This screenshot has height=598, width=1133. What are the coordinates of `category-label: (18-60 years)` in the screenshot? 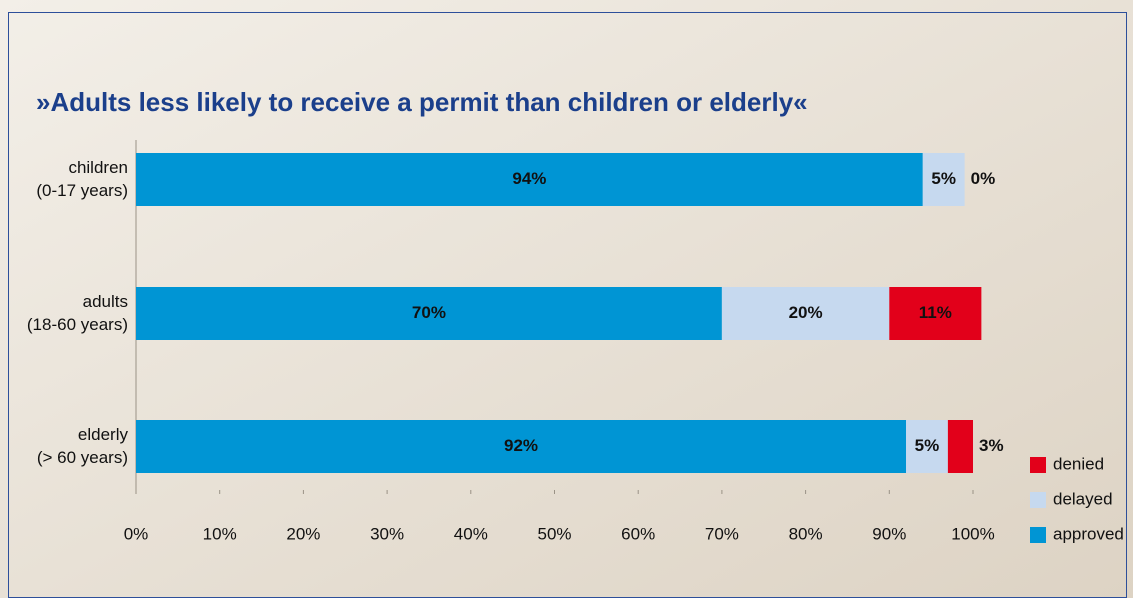 It's located at (77, 324).